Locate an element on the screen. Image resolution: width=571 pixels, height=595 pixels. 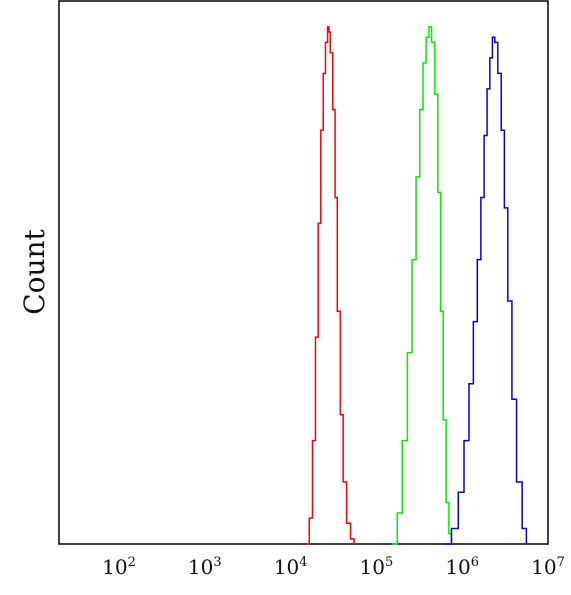
x-tick-label-6: 107 is located at coordinates (548, 567).